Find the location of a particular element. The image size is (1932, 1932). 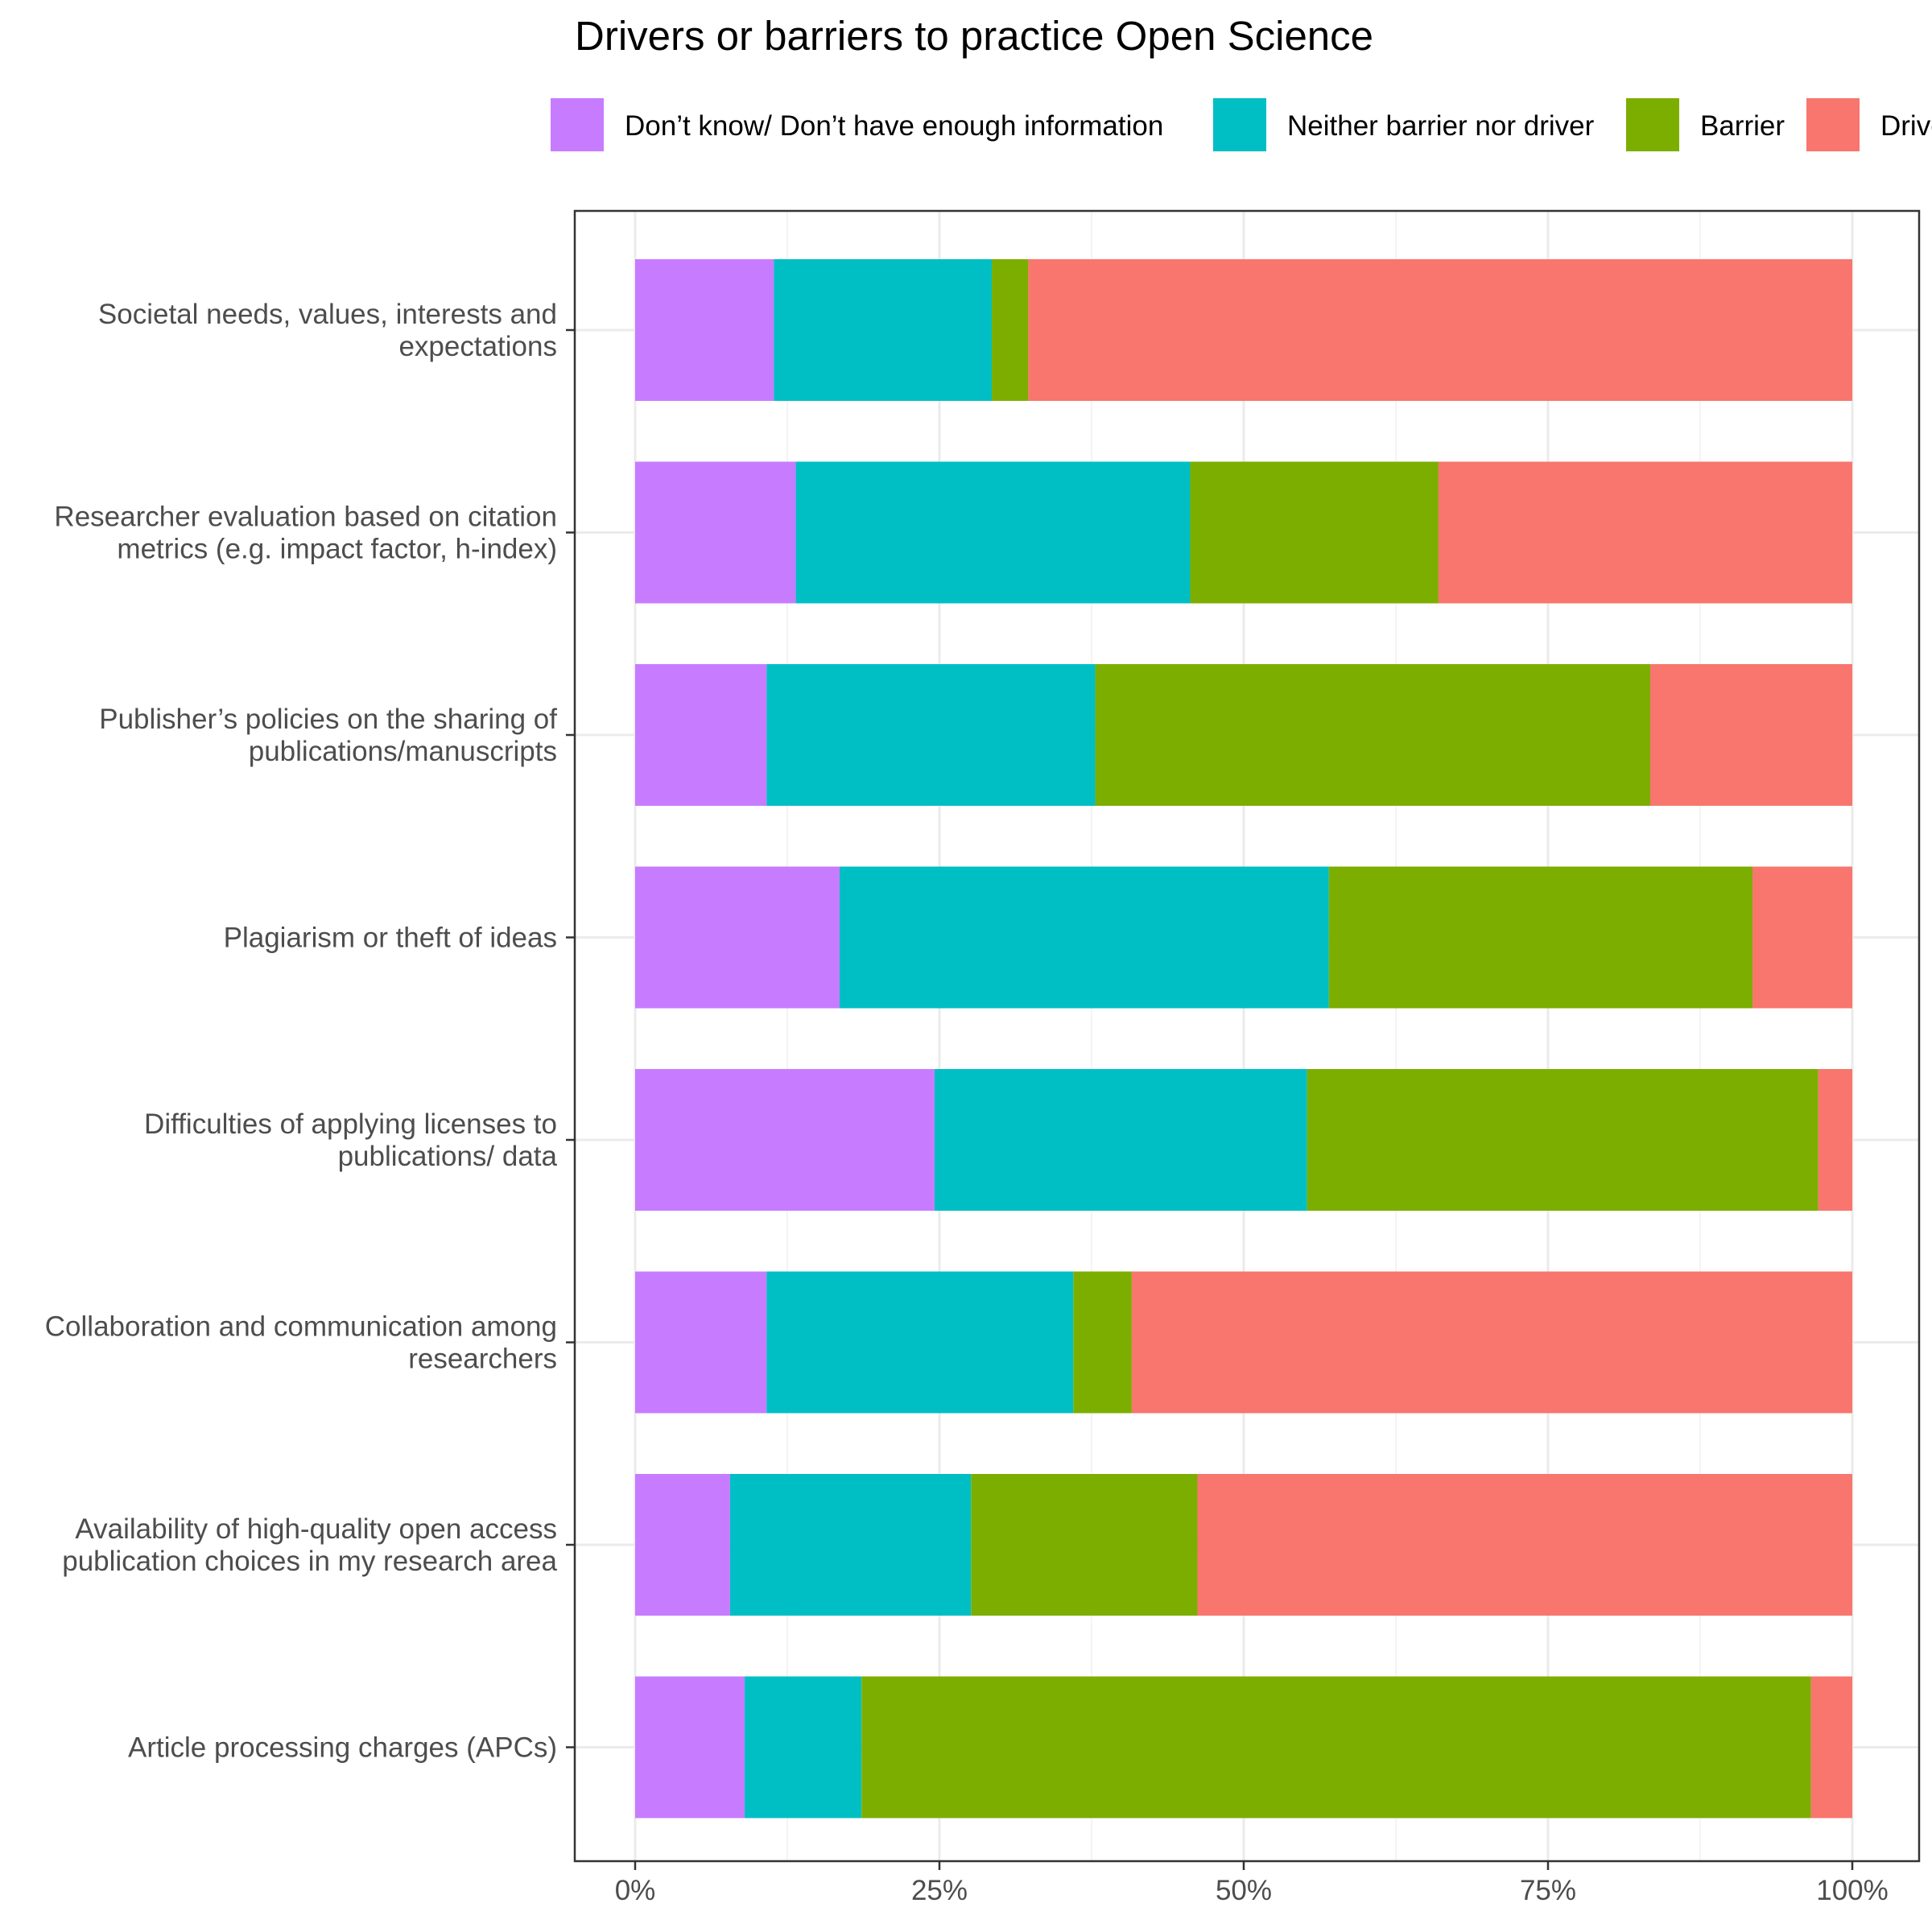

y-tick-label: Collaboration and communication among is located at coordinates (301, 1327).